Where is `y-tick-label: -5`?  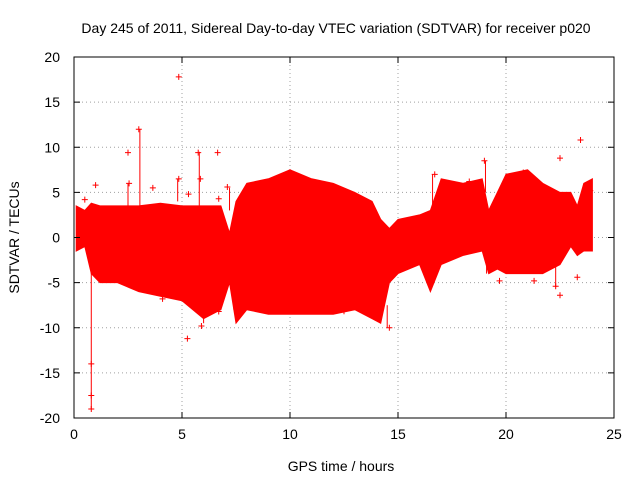 y-tick-label: -5 is located at coordinates (54, 283).